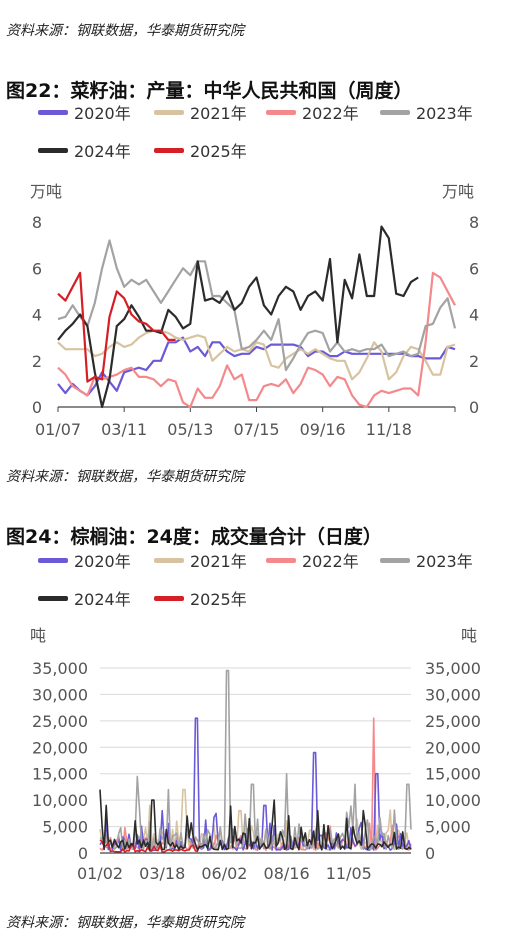  Describe the element at coordinates (60, 694) in the screenshot. I see `y-tick-label-left: 30,000` at that location.